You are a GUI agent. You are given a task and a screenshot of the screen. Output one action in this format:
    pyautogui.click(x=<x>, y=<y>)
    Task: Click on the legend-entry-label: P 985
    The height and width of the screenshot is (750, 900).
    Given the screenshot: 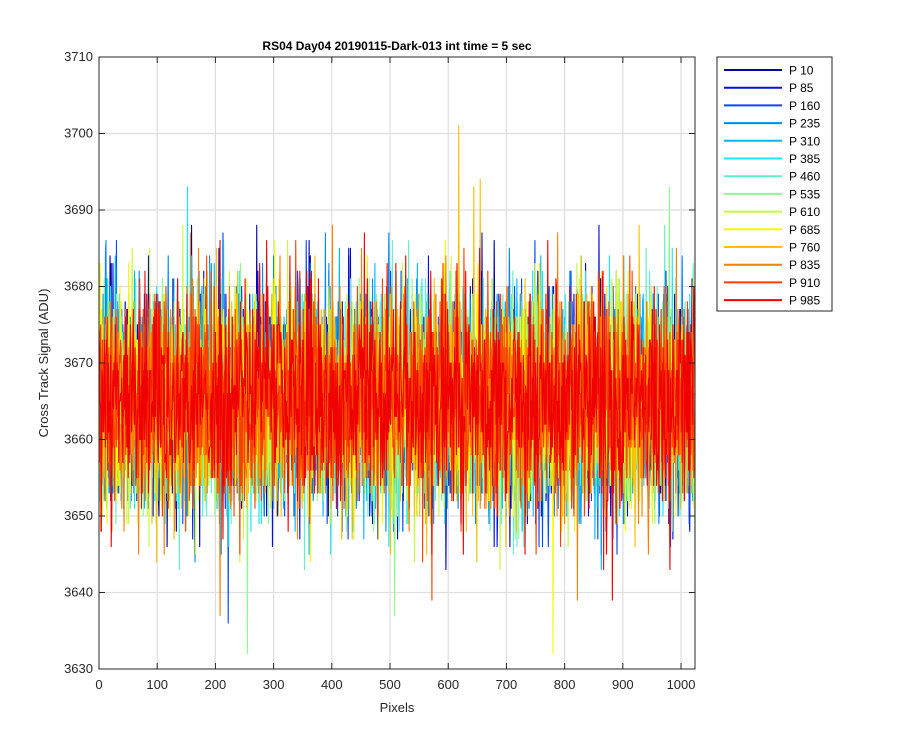 What is the action you would take?
    pyautogui.click(x=804, y=301)
    